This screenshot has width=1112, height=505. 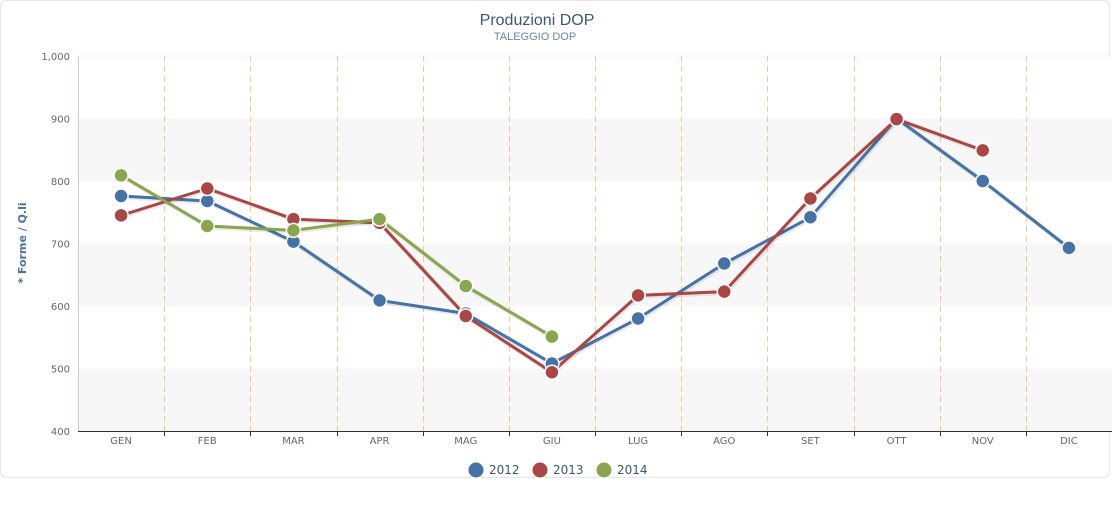 What do you see at coordinates (380, 441) in the screenshot?
I see `x-tick-label: APR` at bounding box center [380, 441].